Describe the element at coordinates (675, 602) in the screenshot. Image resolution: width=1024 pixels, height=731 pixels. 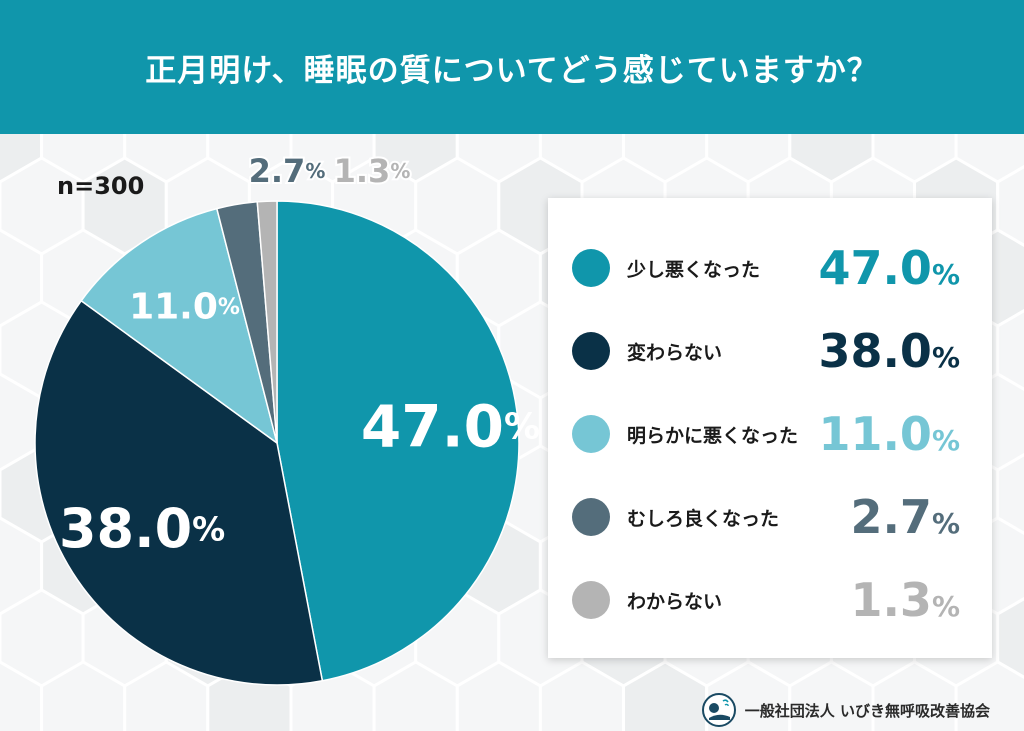
I see `legend-label: わからない` at that location.